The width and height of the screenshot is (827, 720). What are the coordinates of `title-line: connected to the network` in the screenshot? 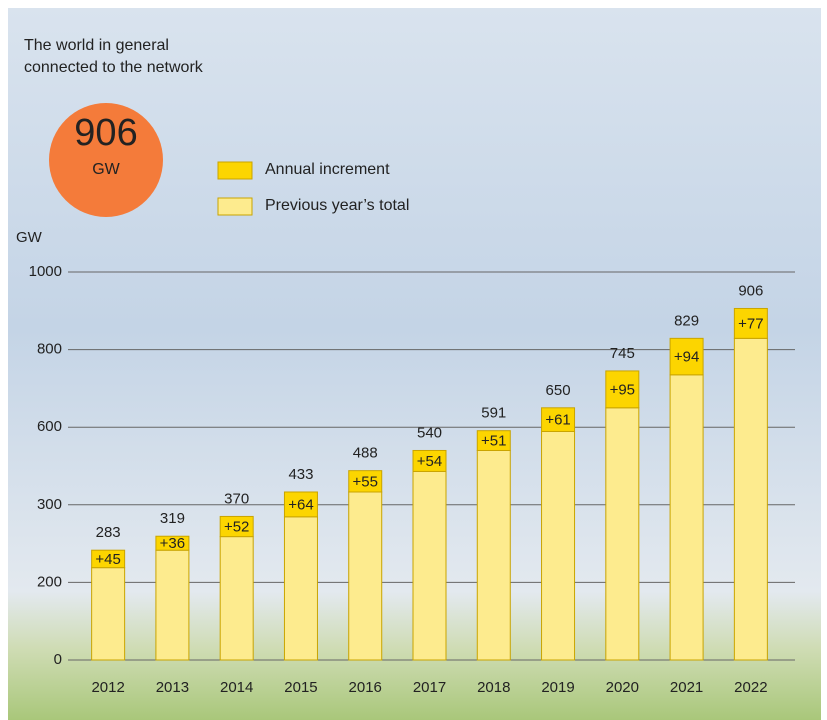 It's located at (114, 67).